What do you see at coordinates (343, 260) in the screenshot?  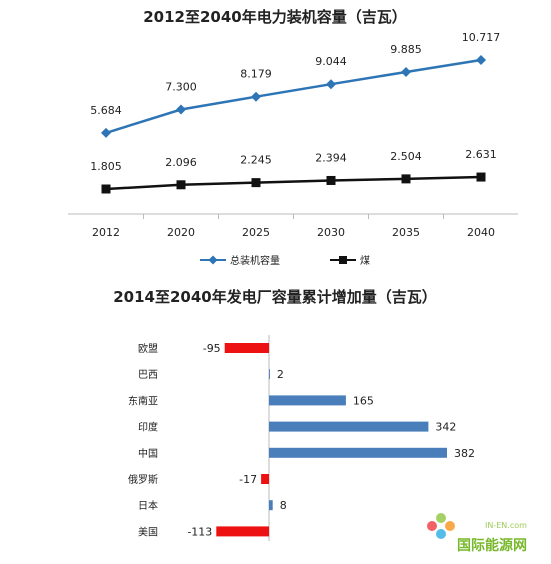 I see `legend-marker-coal` at bounding box center [343, 260].